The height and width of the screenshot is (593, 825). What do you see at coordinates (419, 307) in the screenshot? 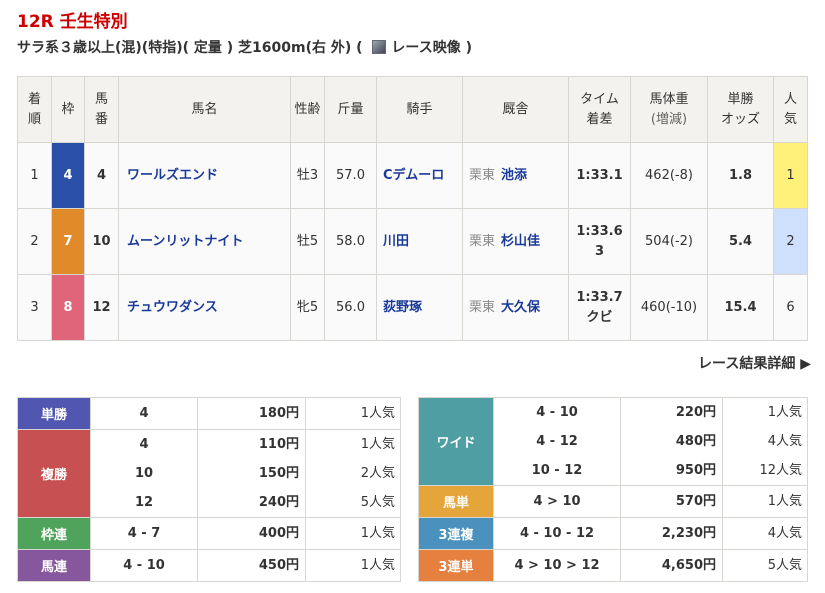
I see `jockey-link: 荻野琢` at bounding box center [419, 307].